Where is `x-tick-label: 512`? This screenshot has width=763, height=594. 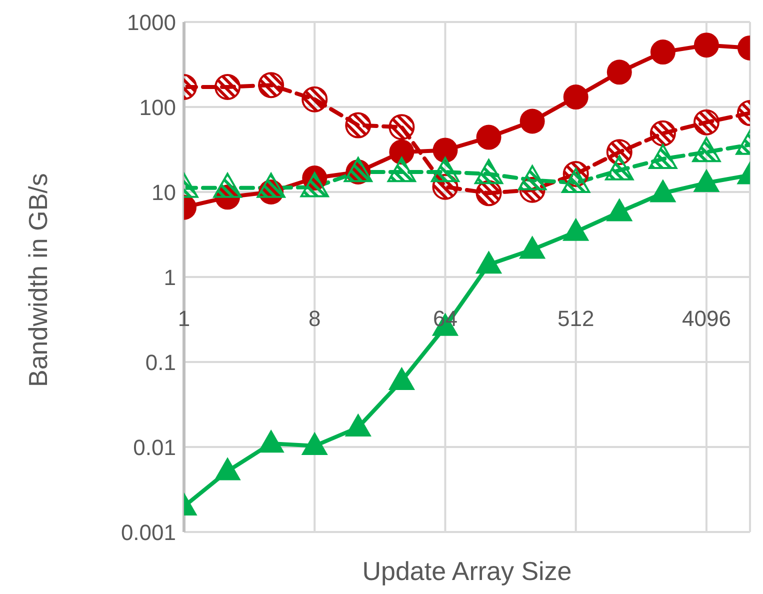 x-tick-label: 512 is located at coordinates (575, 318).